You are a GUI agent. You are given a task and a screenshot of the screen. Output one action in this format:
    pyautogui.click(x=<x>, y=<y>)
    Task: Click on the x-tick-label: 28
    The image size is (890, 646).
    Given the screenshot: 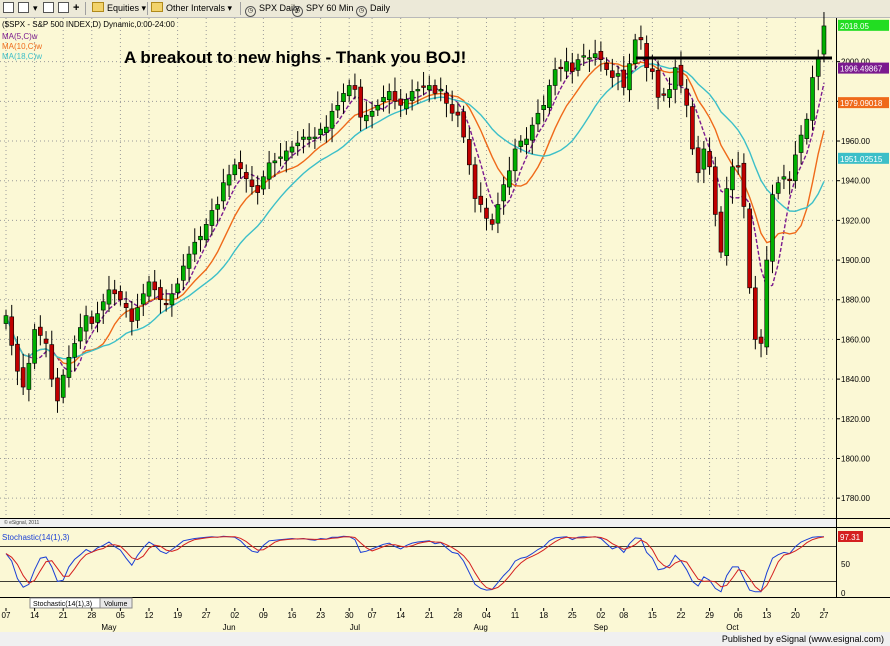 What is the action you would take?
    pyautogui.click(x=457, y=615)
    